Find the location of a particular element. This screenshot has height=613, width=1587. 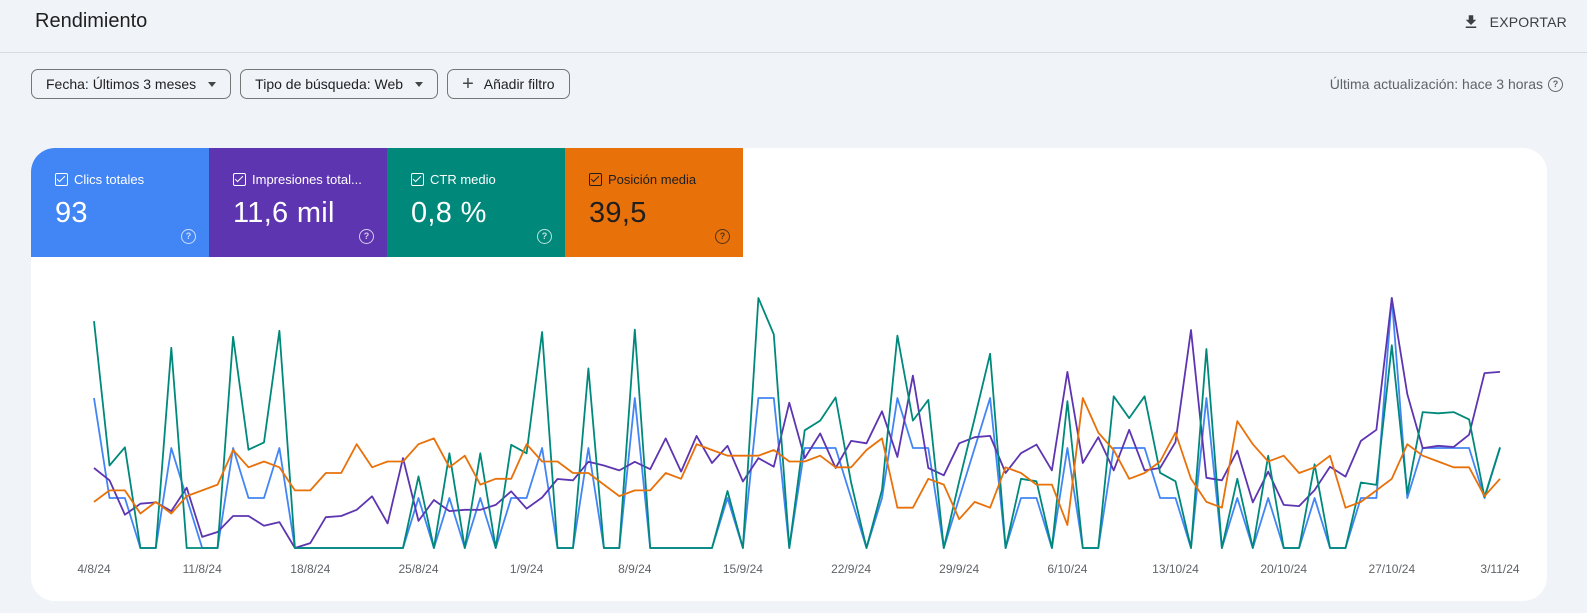

metric-tile-ctr: CTR medio 0,8 % ? is located at coordinates (476, 202).